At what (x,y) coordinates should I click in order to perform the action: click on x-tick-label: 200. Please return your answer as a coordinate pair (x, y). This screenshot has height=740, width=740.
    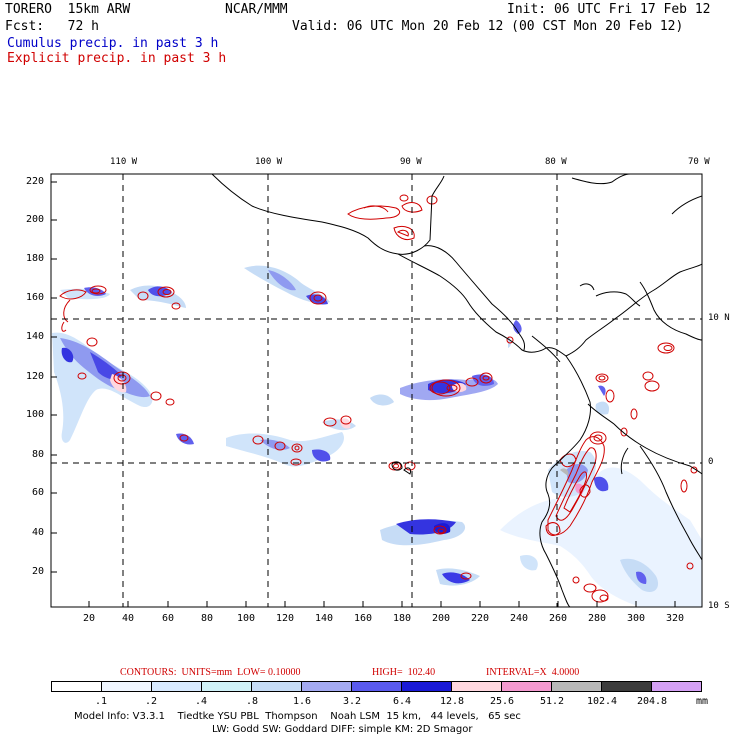
    Looking at the image, I should click on (441, 618).